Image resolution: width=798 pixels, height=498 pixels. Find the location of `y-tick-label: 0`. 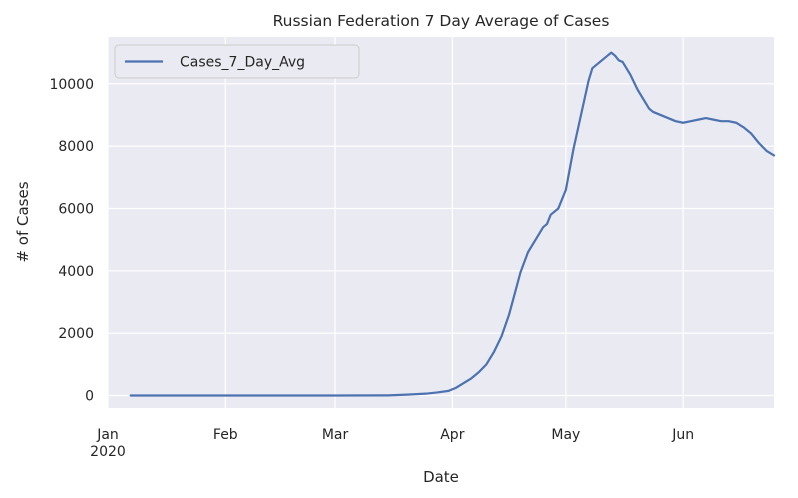

y-tick-label: 0 is located at coordinates (89, 397).